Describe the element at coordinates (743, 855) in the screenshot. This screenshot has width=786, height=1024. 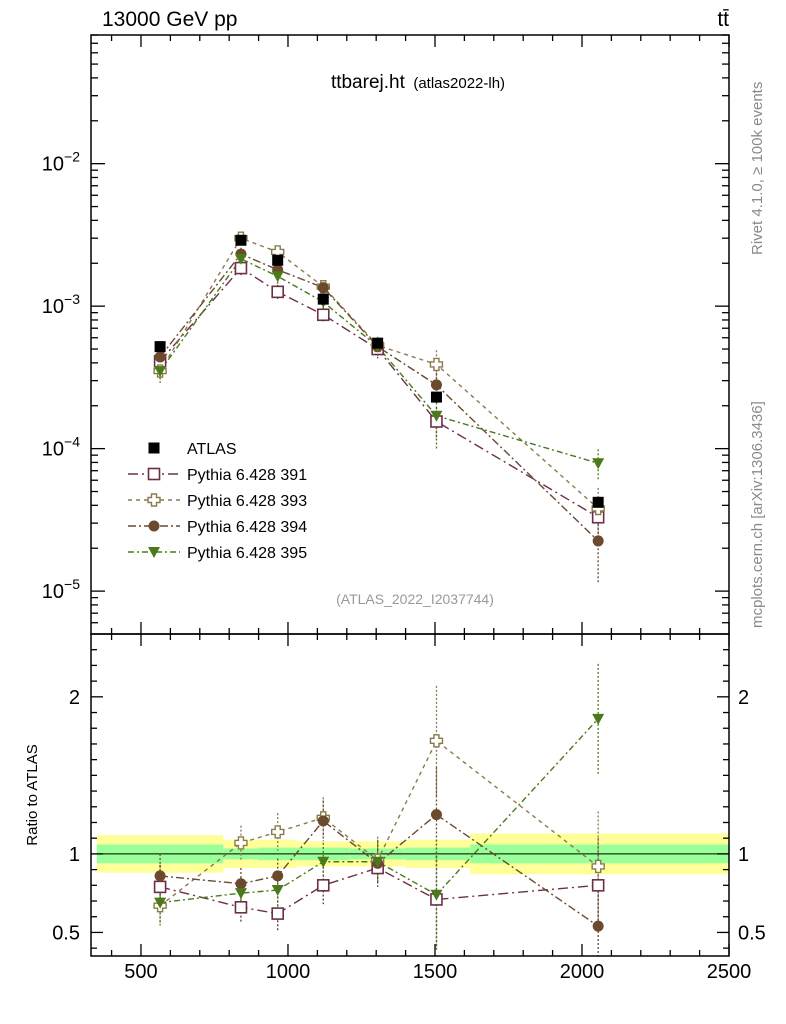
I see `ratio-y-tick-label-right: 1` at that location.